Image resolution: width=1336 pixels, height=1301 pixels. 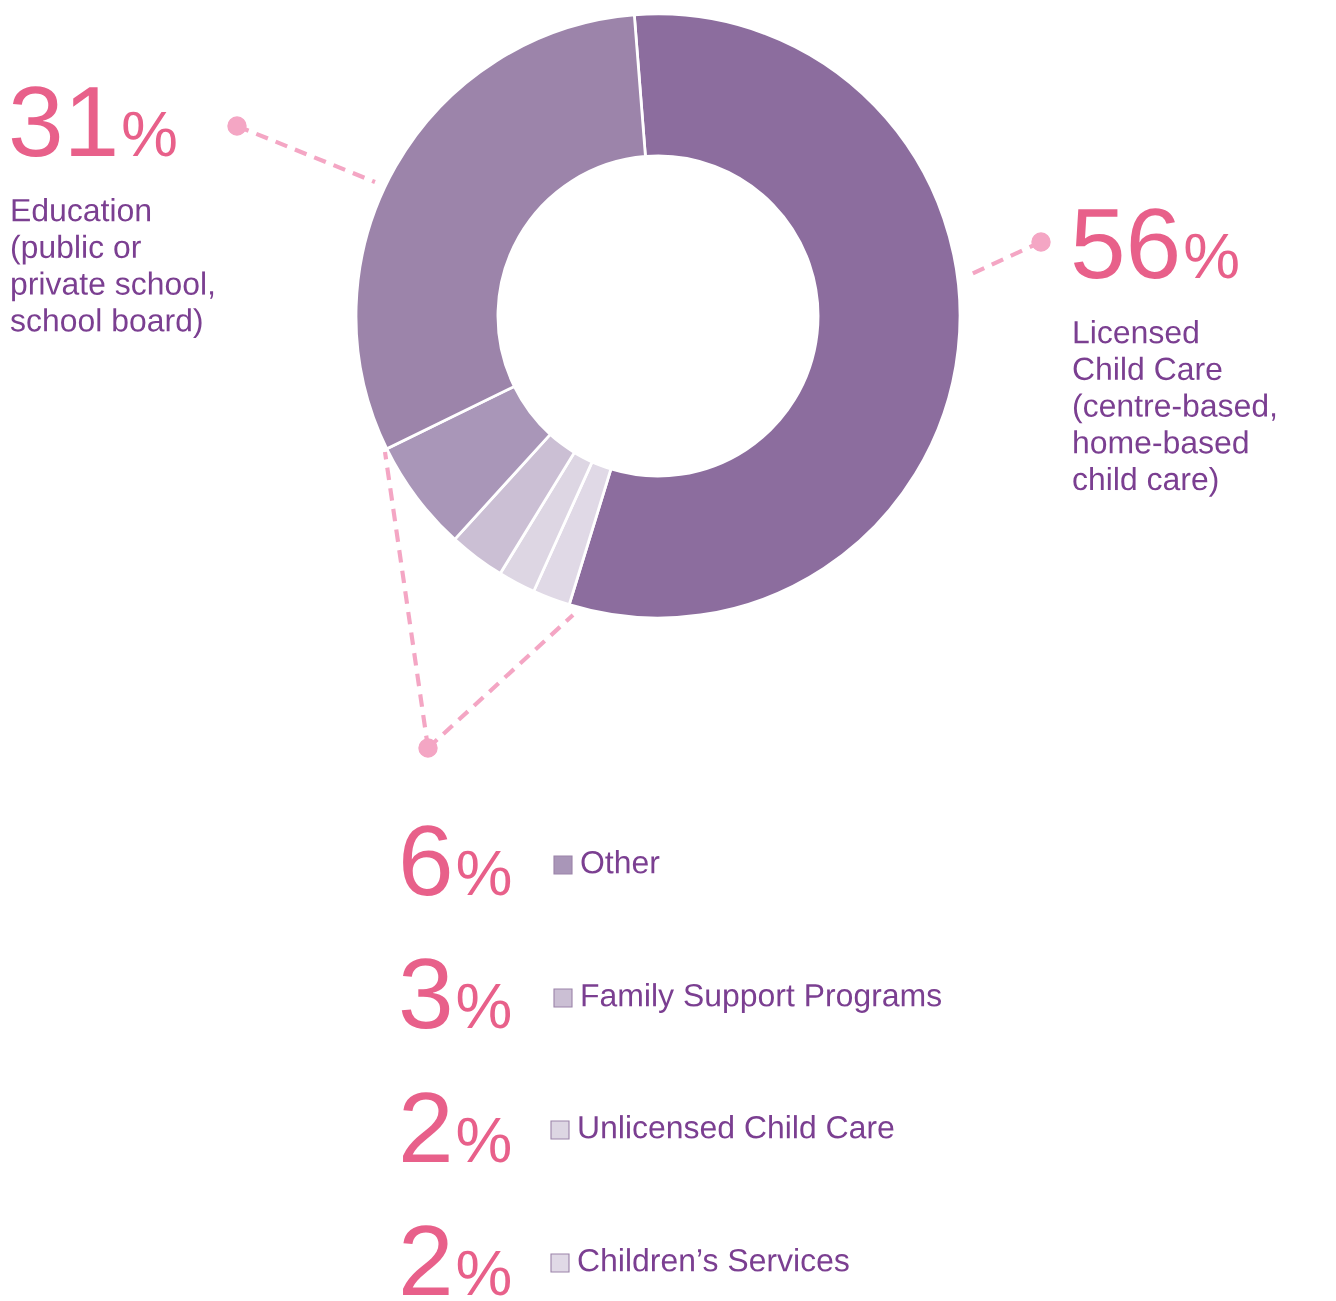 What do you see at coordinates (93, 121) in the screenshot?
I see `data-label: 31%` at bounding box center [93, 121].